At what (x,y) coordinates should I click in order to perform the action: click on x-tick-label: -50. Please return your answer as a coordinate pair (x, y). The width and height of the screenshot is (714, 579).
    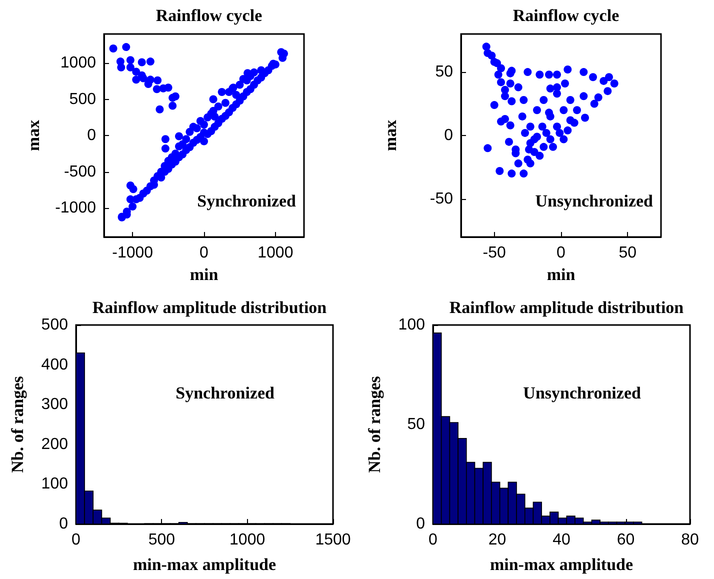
    Looking at the image, I should click on (494, 253).